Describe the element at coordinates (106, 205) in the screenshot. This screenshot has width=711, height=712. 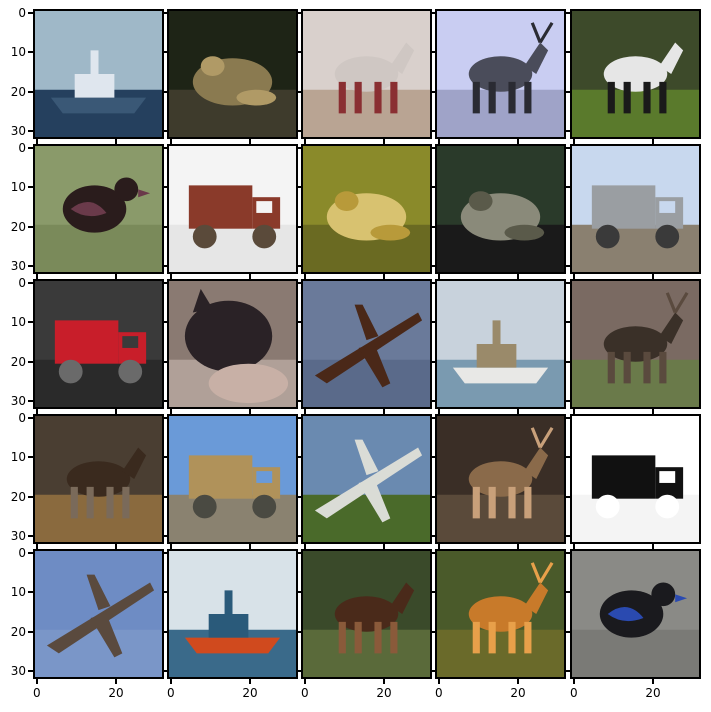
I see `bird-figure` at that location.